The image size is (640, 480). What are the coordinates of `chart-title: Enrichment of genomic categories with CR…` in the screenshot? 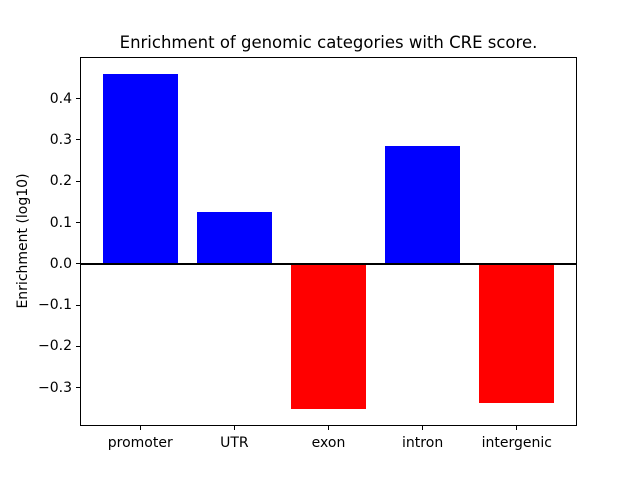 It's located at (328, 42).